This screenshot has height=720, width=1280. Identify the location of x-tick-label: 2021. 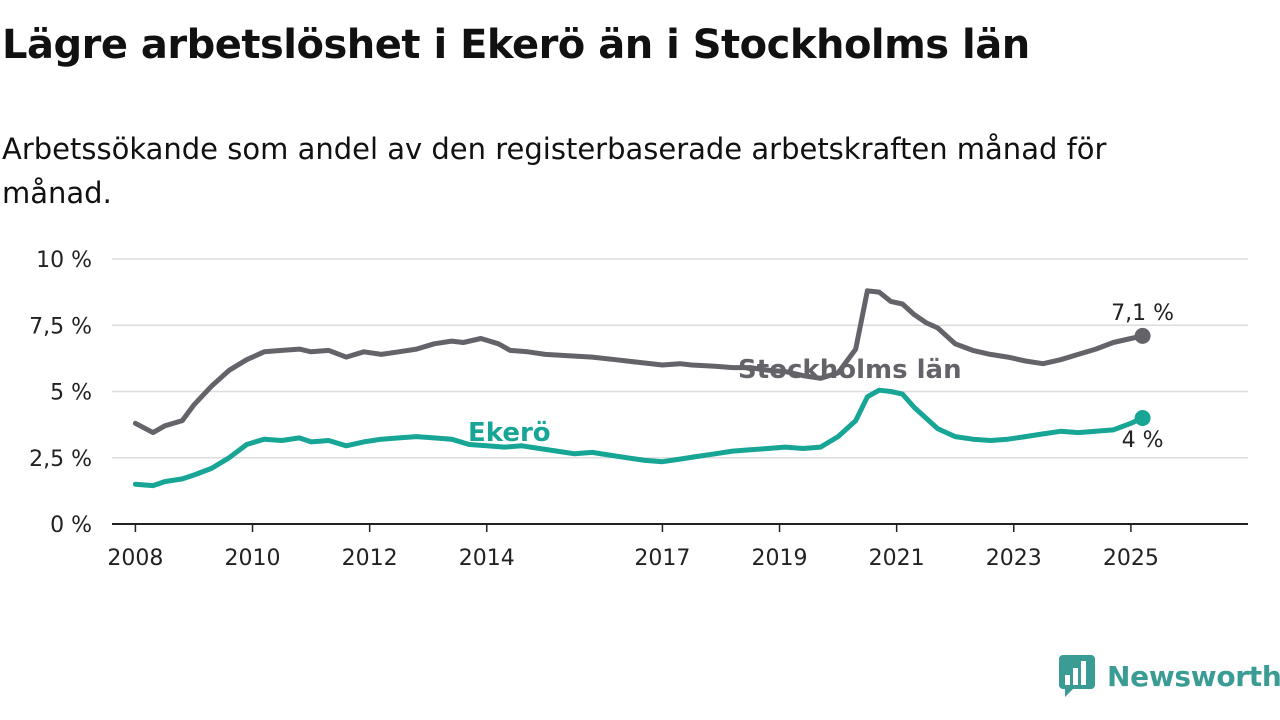
(897, 558).